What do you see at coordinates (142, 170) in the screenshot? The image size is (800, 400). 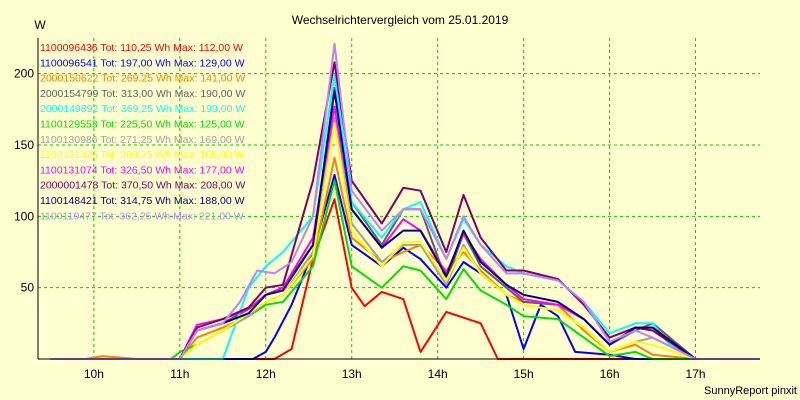 I see `legend-entry-1100131074: 1100131074 Tot: 326,50 Wh Max: 177,00 W` at bounding box center [142, 170].